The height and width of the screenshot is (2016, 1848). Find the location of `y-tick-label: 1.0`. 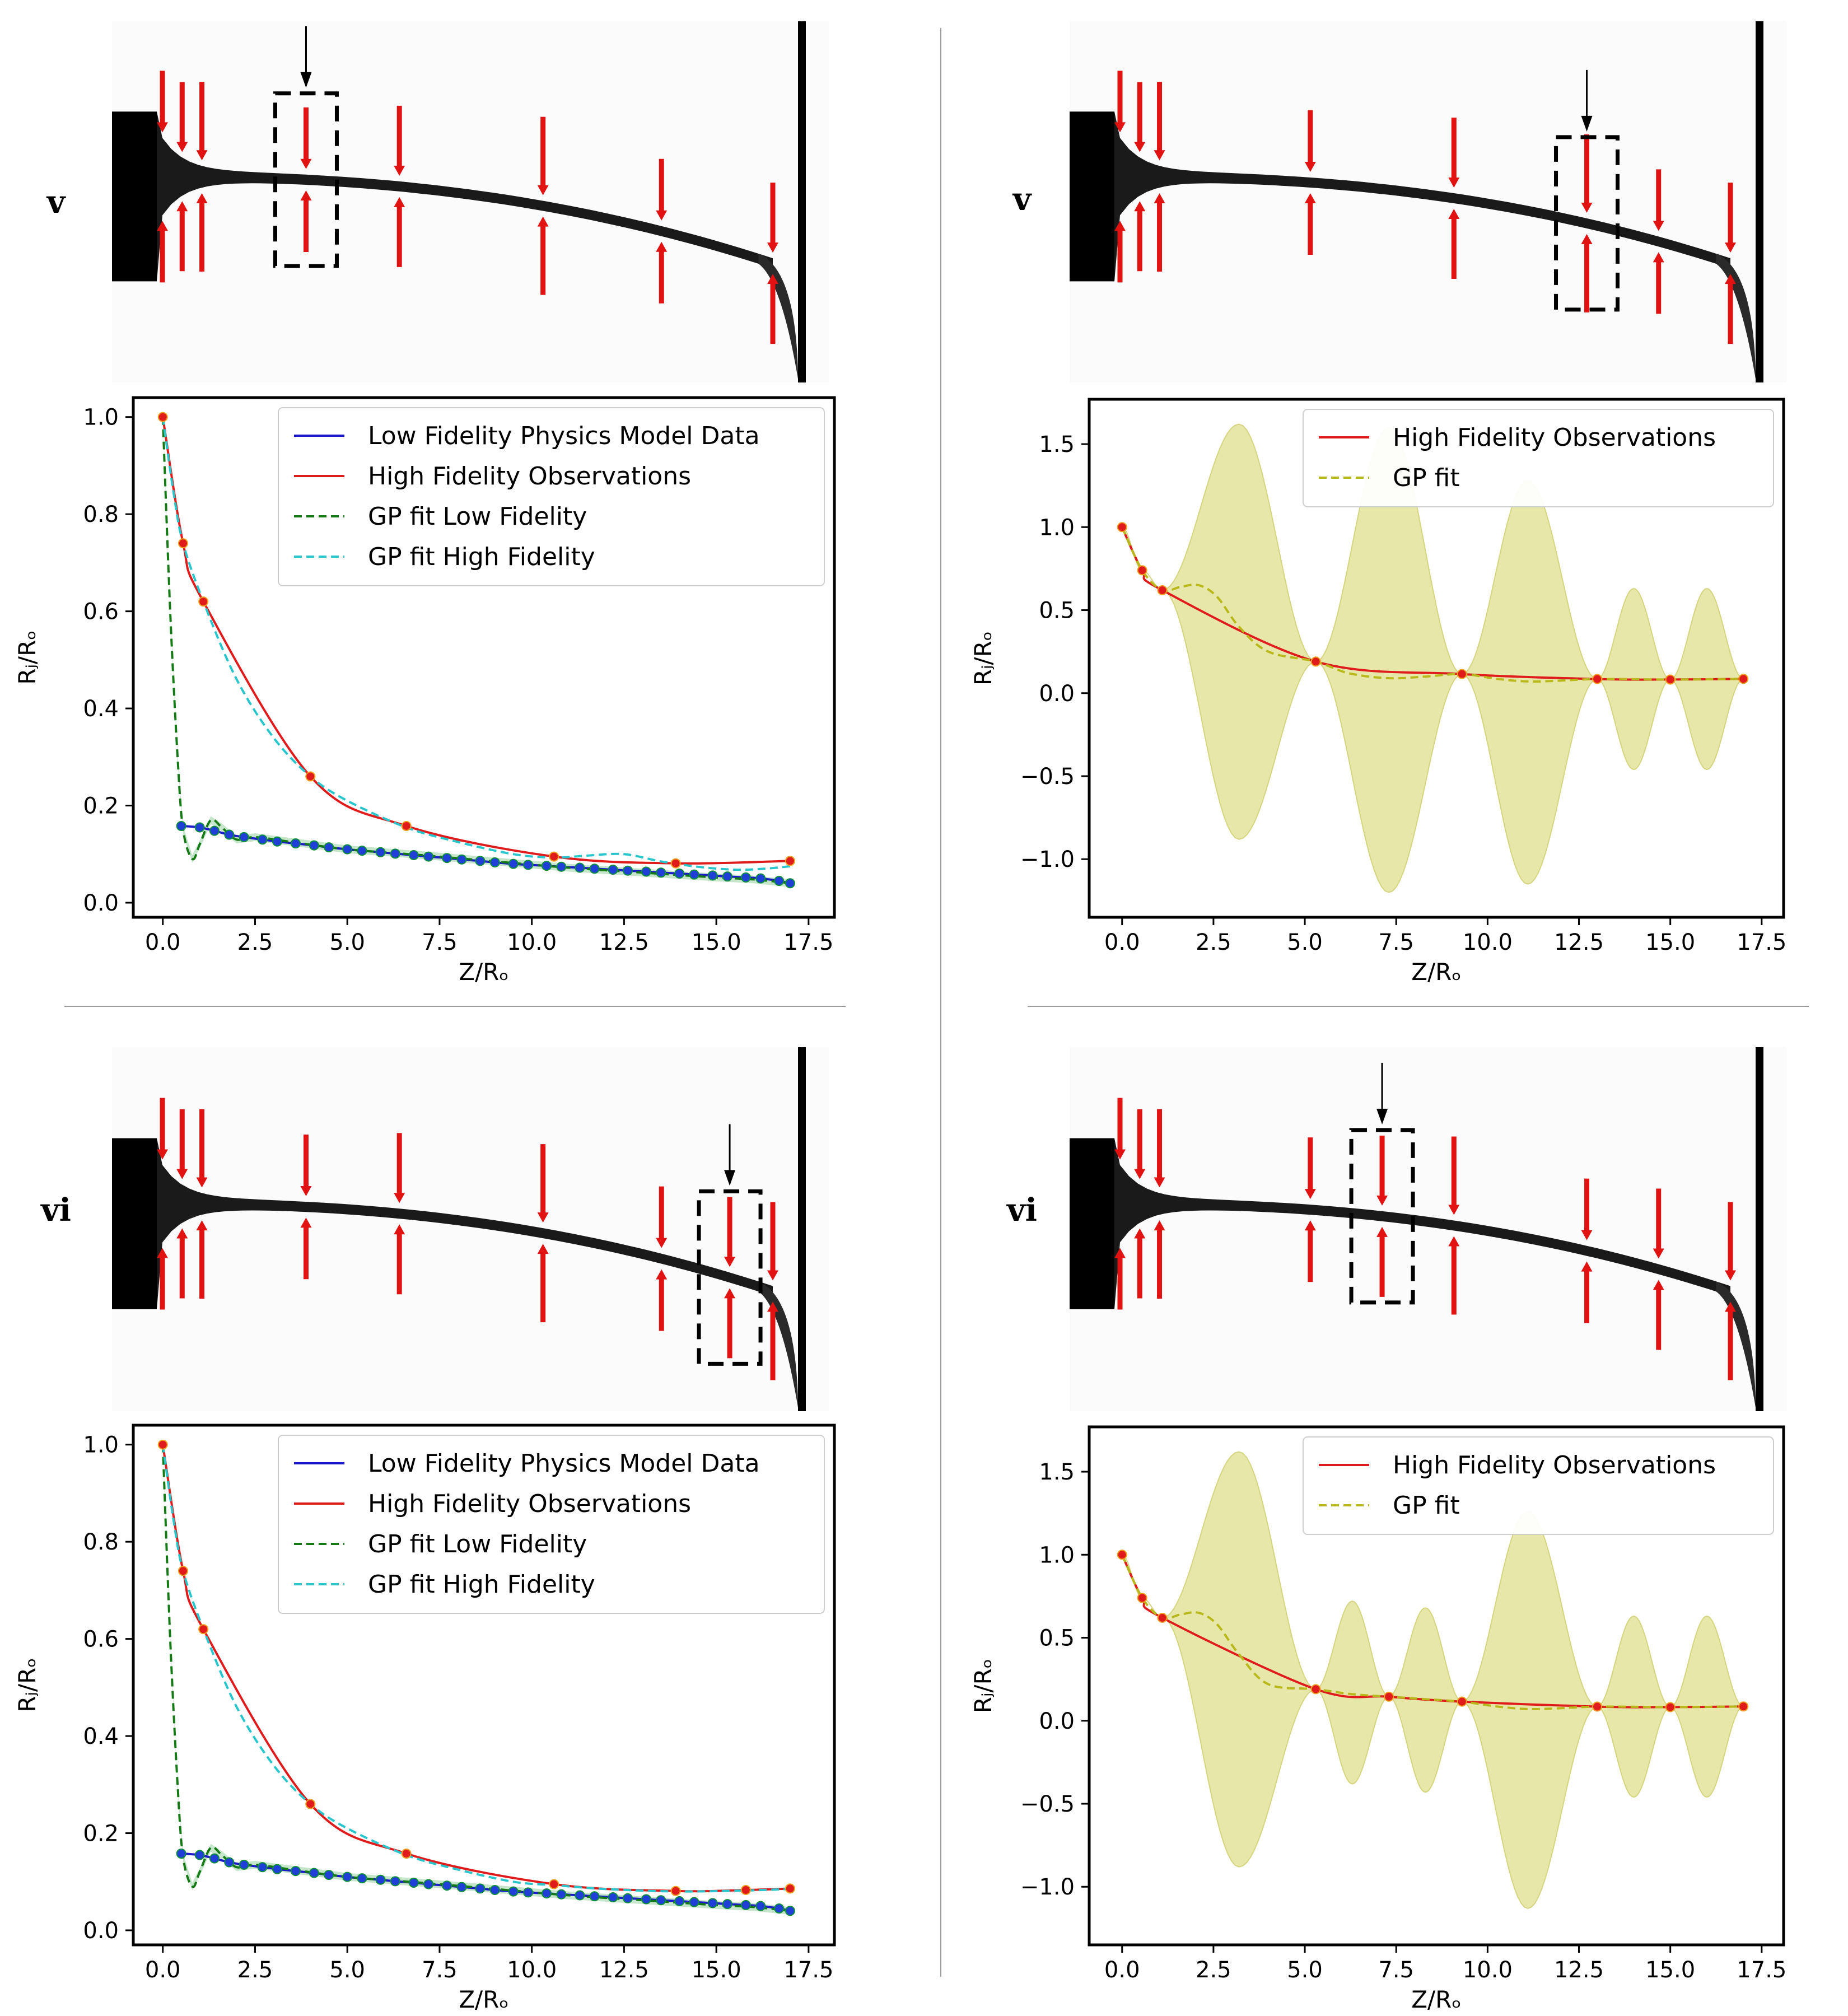

y-tick-label: 1.0 is located at coordinates (1057, 528).